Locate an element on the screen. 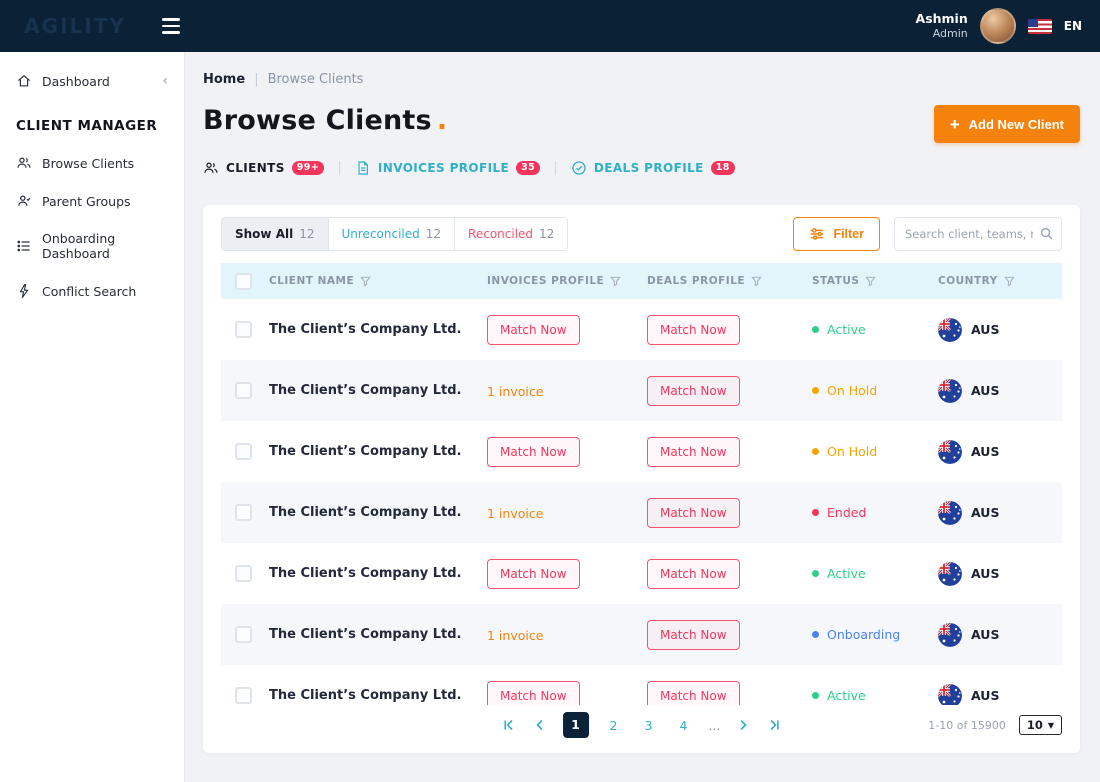  tab-clients: CLIENTS 99+ is located at coordinates (264, 168).